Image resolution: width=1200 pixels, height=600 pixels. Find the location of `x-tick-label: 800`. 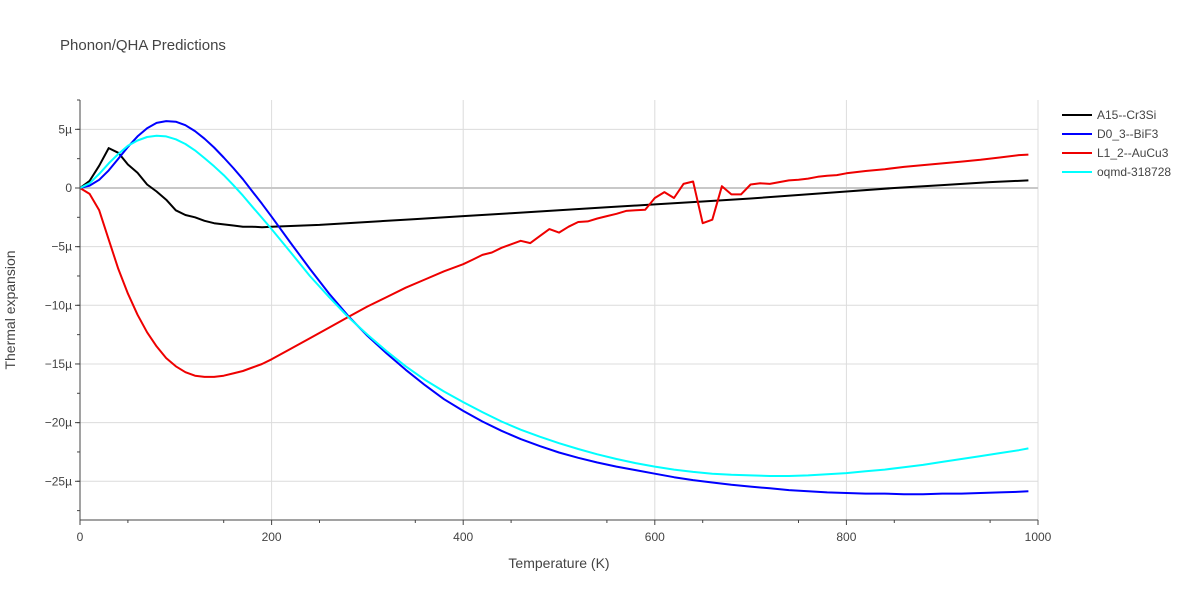

x-tick-label: 800 is located at coordinates (846, 537).